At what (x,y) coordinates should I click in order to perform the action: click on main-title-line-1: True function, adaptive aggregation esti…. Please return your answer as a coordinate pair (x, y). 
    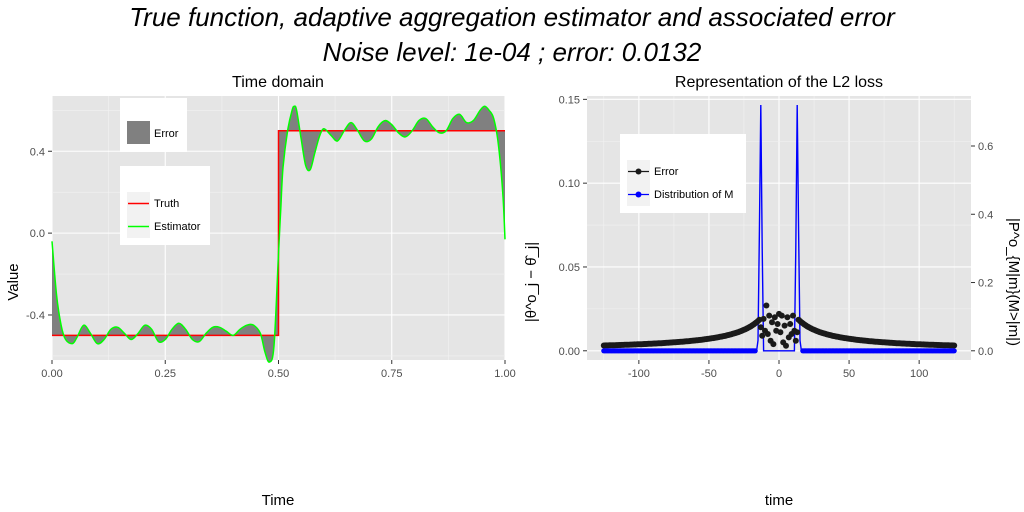
    Looking at the image, I should click on (512, 17).